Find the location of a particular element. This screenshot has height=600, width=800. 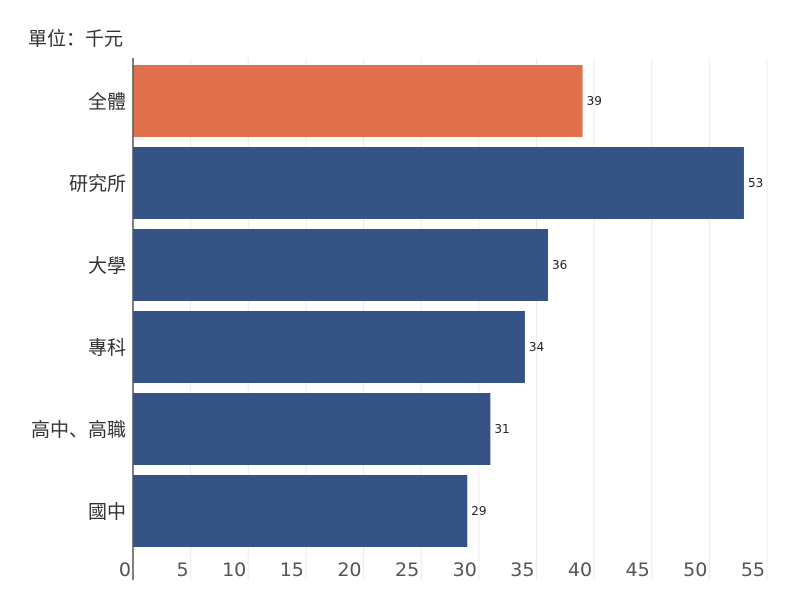

category-label: 全體 is located at coordinates (107, 102).